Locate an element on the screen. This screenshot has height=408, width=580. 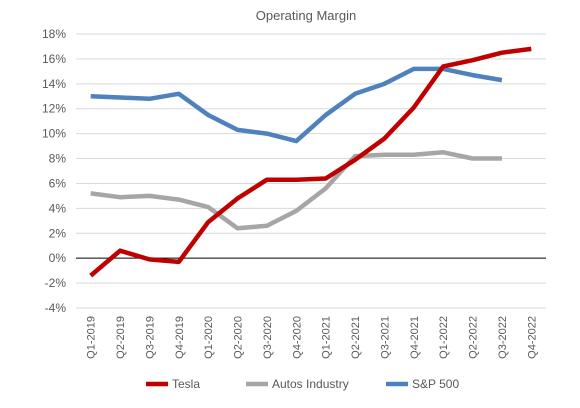
y-tick-label: 8% is located at coordinates (58, 159).